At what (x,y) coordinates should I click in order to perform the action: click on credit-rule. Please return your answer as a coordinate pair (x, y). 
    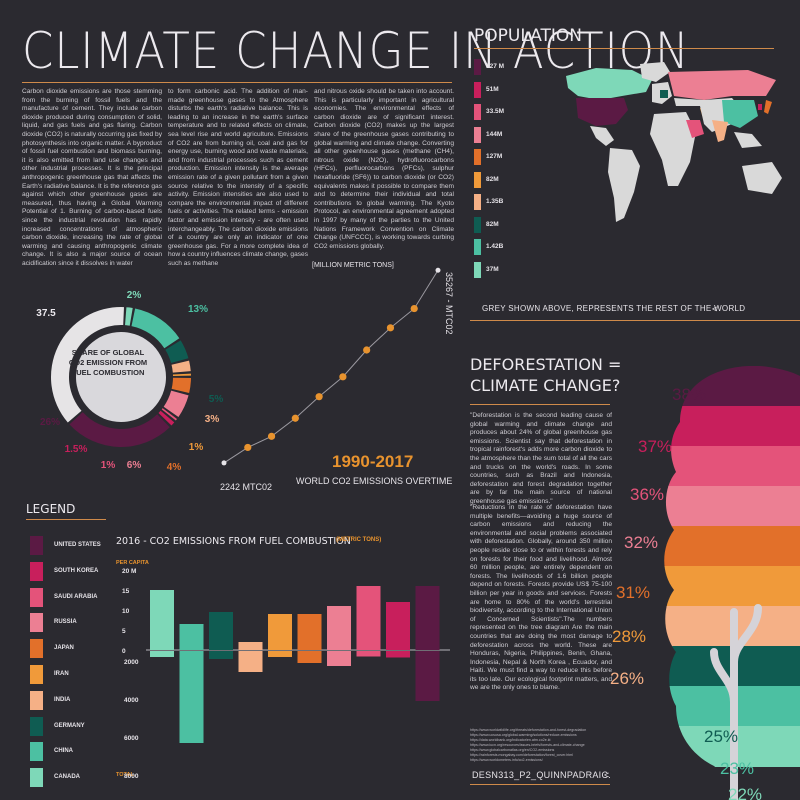
    Looking at the image, I should click on (540, 784).